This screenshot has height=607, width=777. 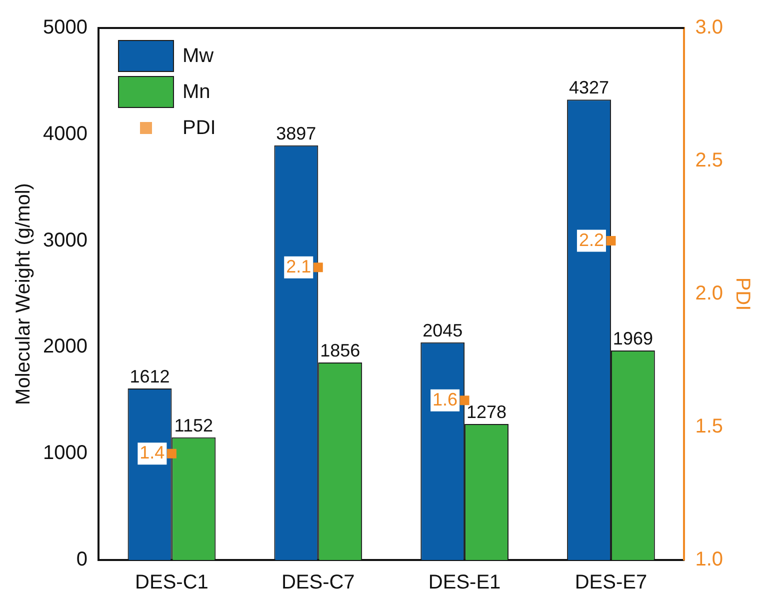 What do you see at coordinates (709, 161) in the screenshot?
I see `y2-tick-label: 2.5` at bounding box center [709, 161].